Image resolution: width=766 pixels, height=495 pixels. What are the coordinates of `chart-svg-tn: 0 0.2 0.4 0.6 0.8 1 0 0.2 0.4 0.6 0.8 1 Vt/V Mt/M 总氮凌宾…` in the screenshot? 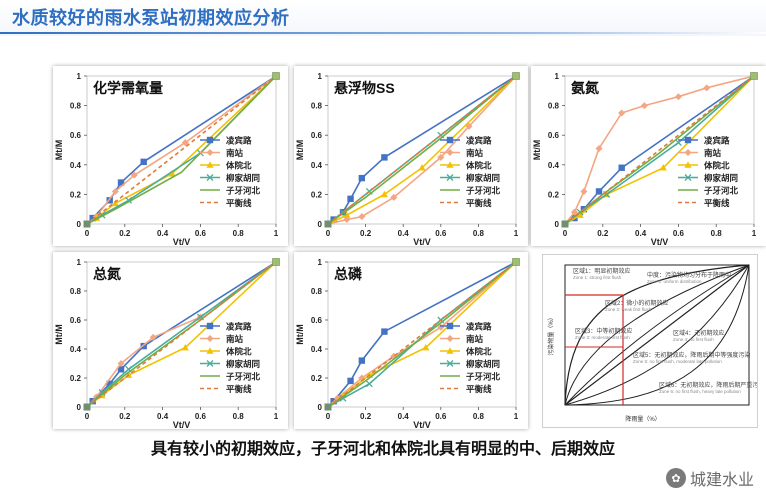 It's located at (167, 344).